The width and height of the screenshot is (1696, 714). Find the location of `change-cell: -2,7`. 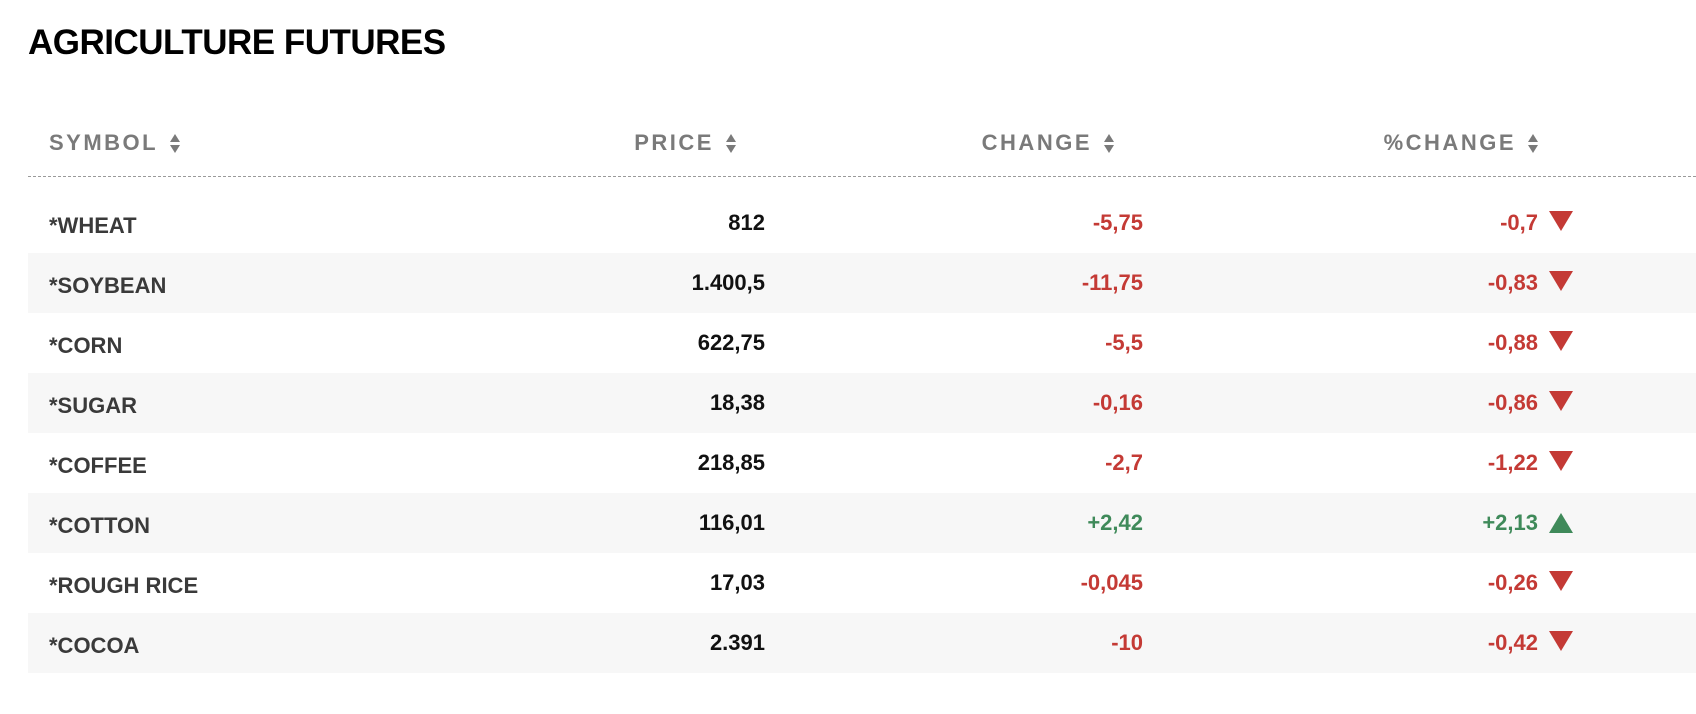

change-cell: -2,7 is located at coordinates (1124, 462).